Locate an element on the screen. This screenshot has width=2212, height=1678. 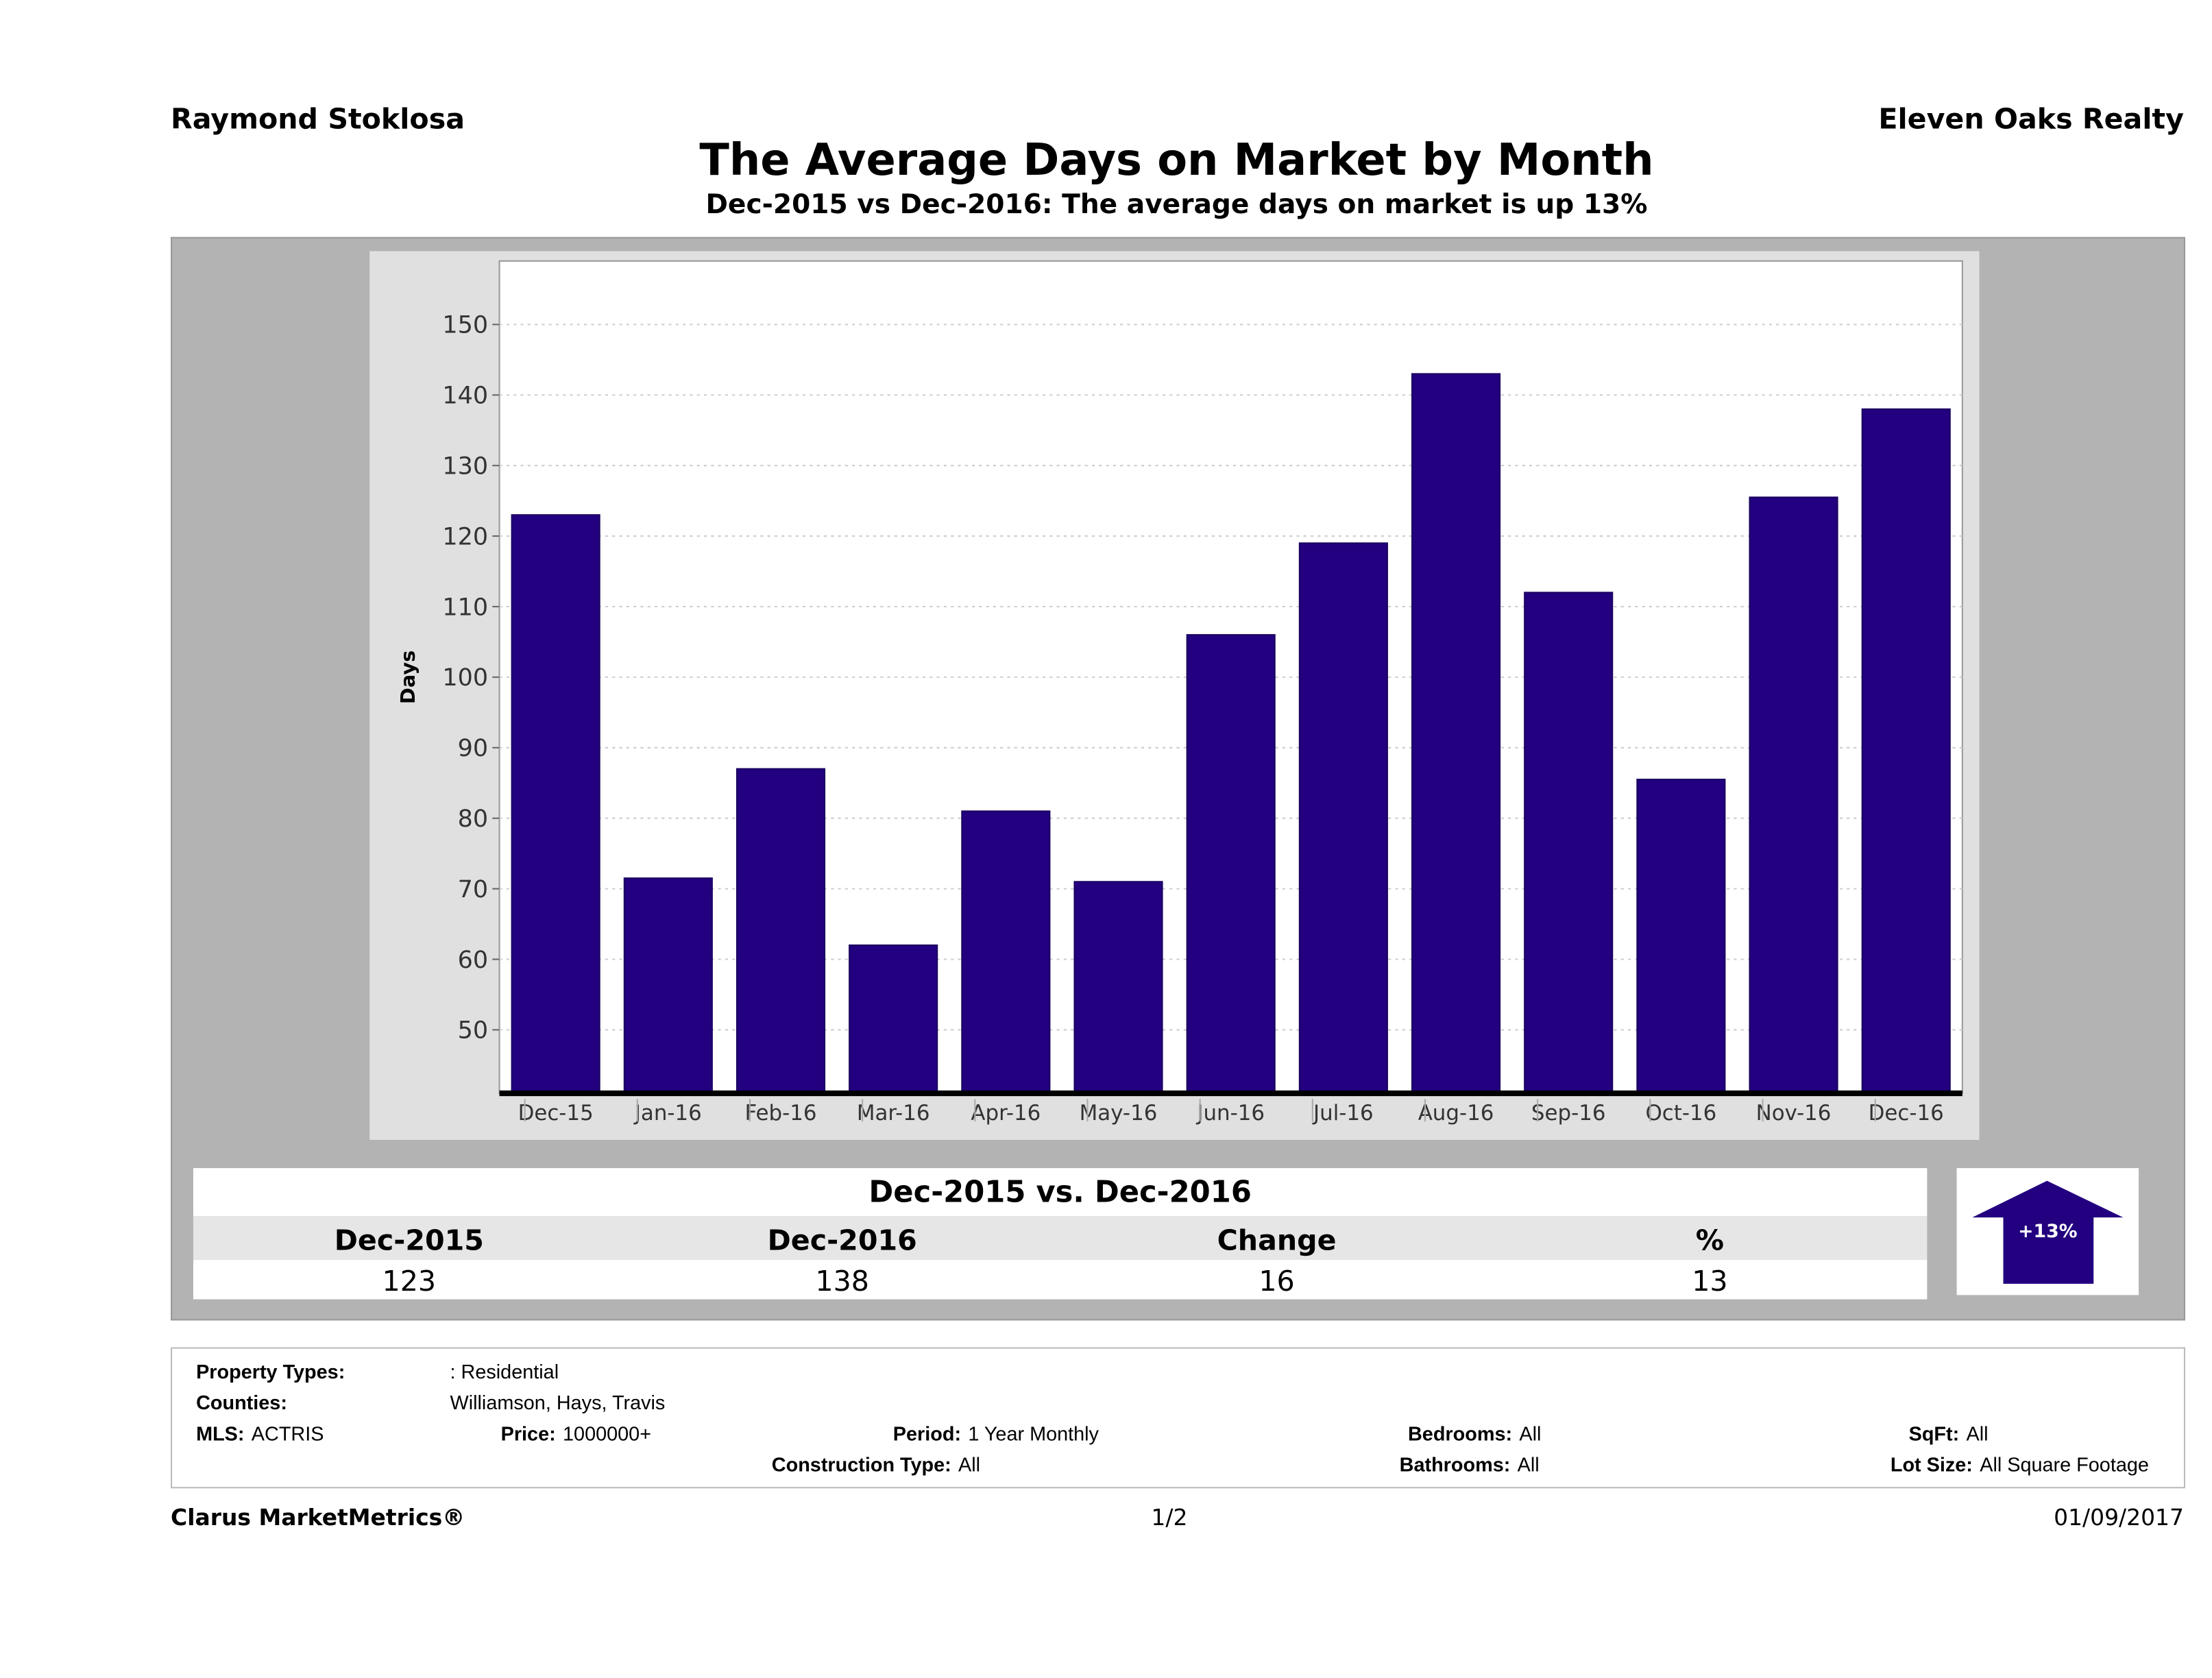
y-tick-label: 50 is located at coordinates (473, 1031).